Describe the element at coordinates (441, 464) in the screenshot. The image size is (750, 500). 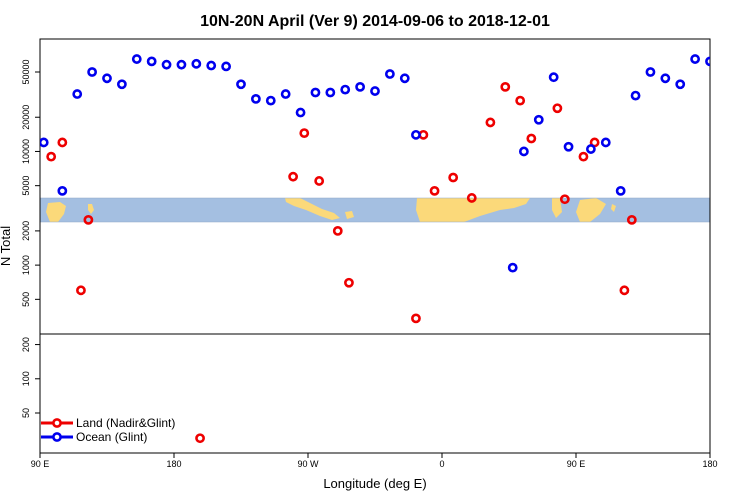
I see `x-tick-label: 0` at that location.